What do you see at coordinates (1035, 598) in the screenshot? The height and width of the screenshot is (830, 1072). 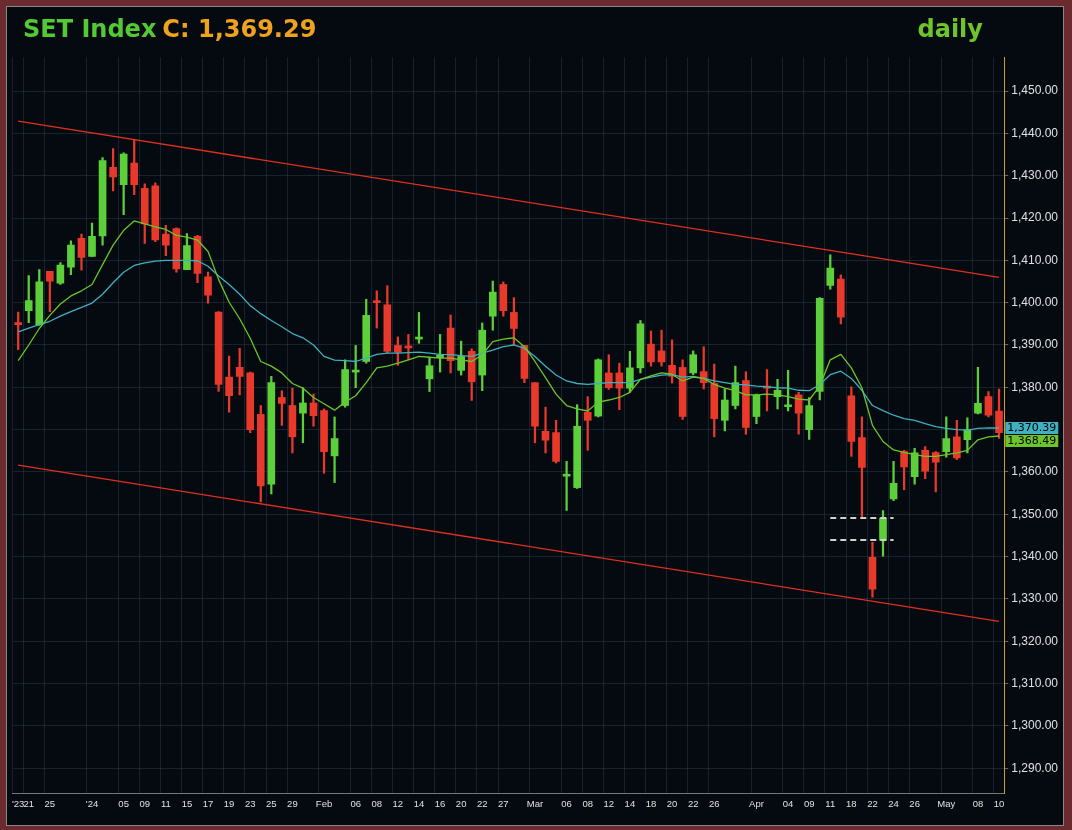 I see `y-tick-label: 1,330.00` at bounding box center [1035, 598].